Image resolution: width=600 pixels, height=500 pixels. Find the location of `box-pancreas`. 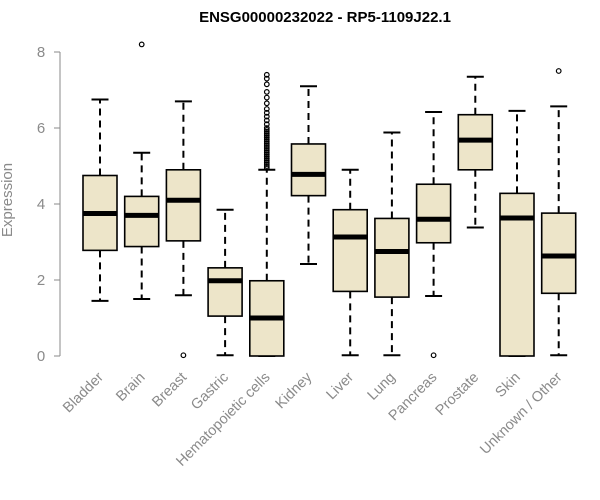

box-pancreas is located at coordinates (433, 235).